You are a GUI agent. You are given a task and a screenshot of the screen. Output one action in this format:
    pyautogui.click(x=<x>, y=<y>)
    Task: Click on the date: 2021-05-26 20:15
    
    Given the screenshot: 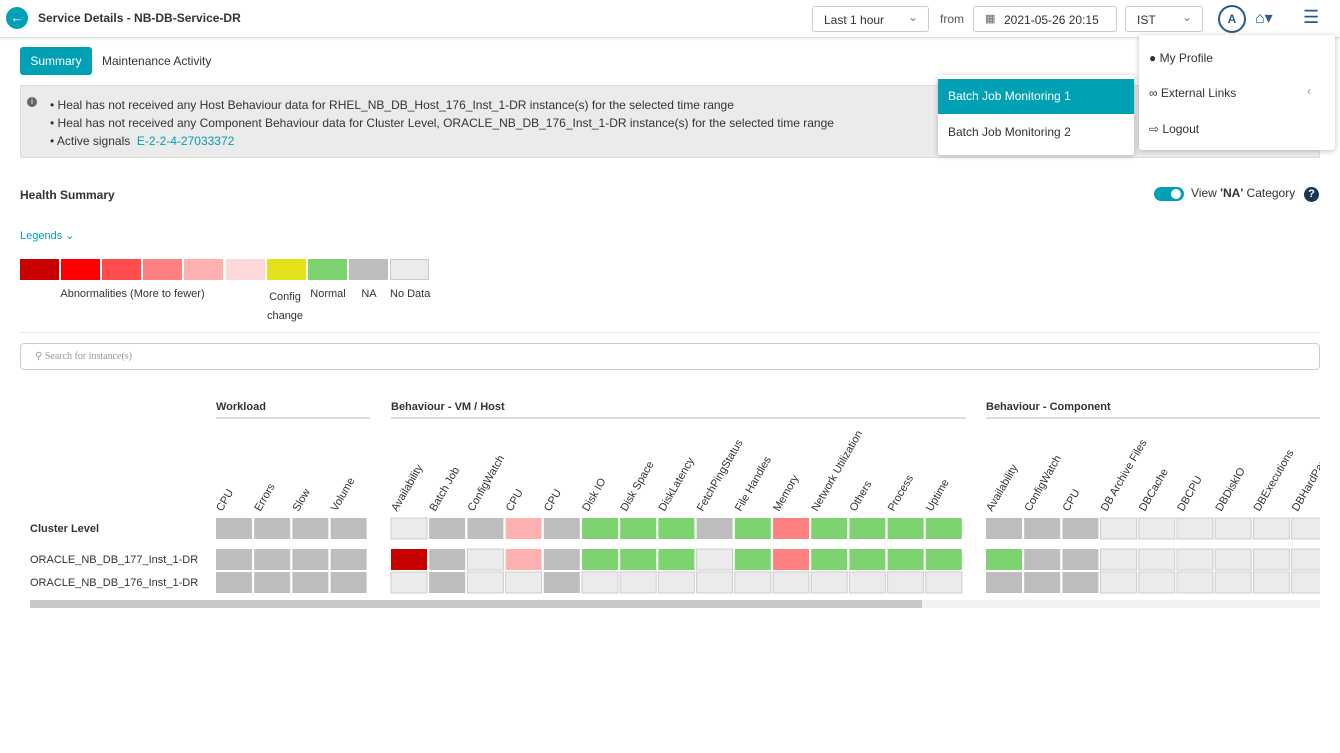 What is the action you would take?
    pyautogui.click(x=1051, y=20)
    